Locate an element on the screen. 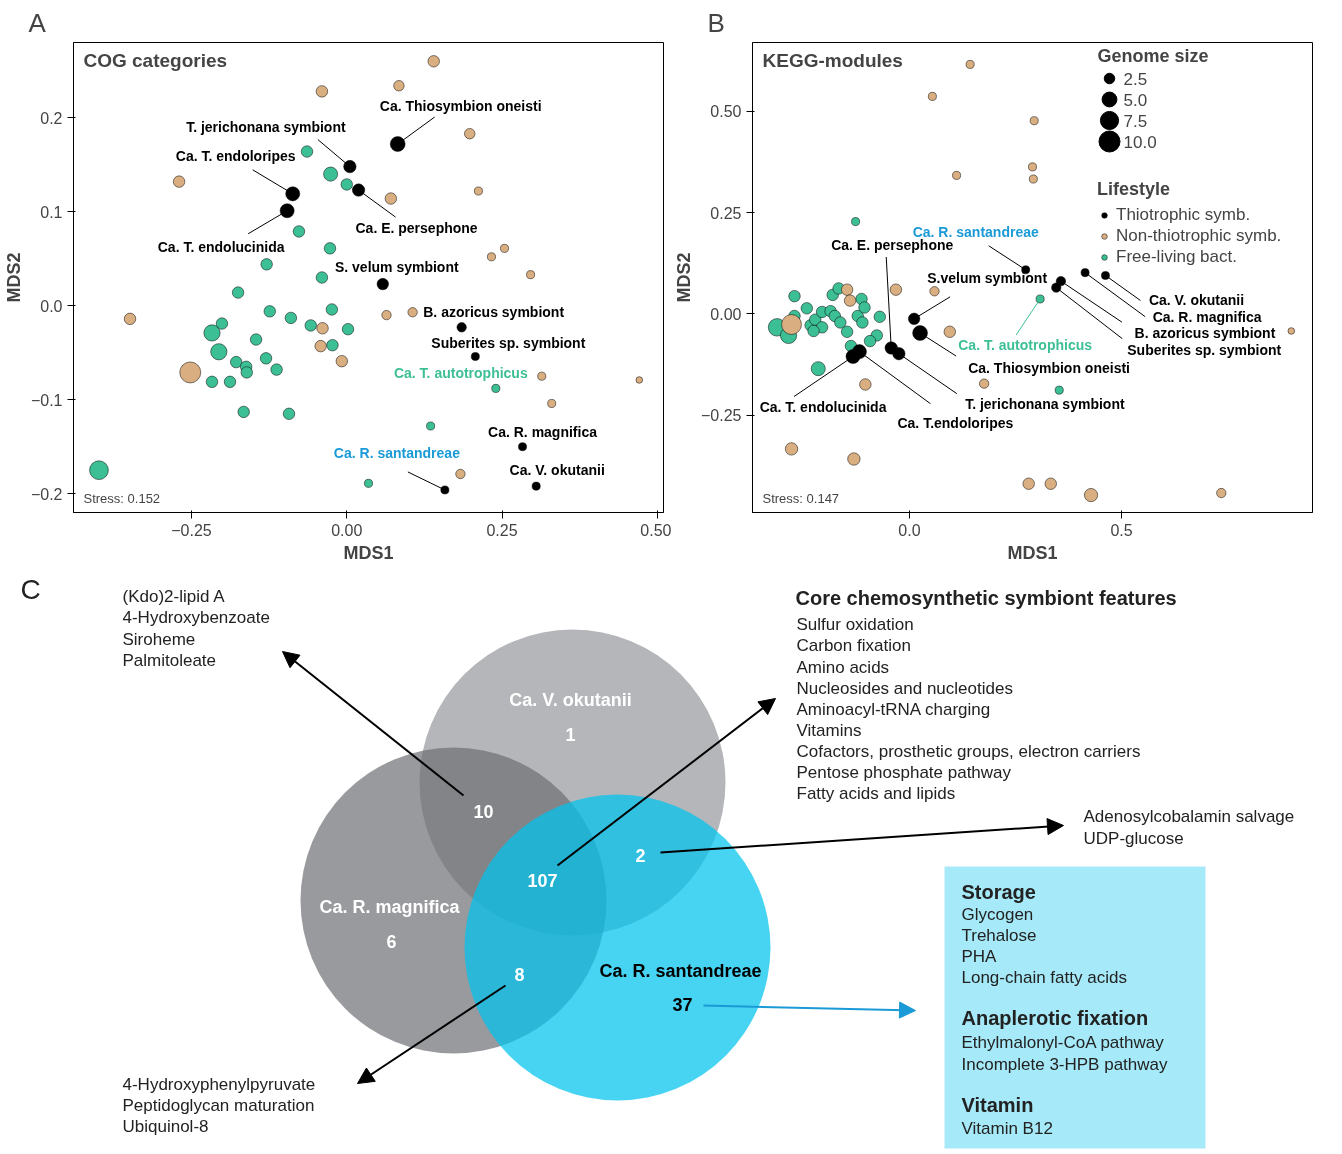  text: Ethylmalonyl-CoA pathway is located at coordinates (1063, 1042).